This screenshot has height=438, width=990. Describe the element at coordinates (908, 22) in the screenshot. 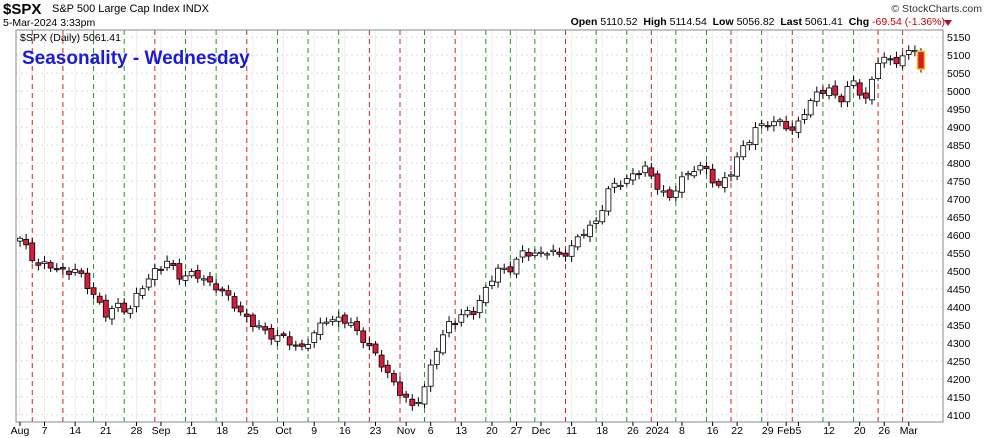

I see `chg-value: -69.54 (-1.36%)` at that location.